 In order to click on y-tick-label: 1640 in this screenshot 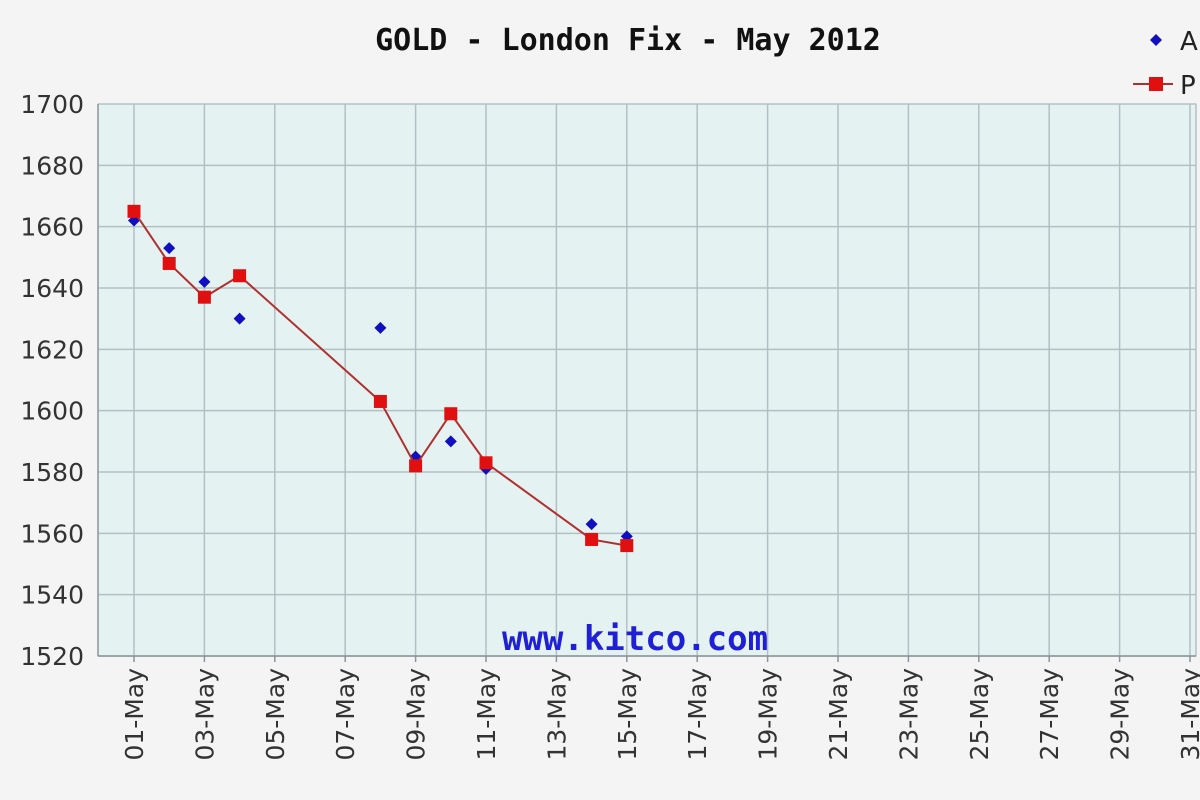, I will do `click(52, 288)`.